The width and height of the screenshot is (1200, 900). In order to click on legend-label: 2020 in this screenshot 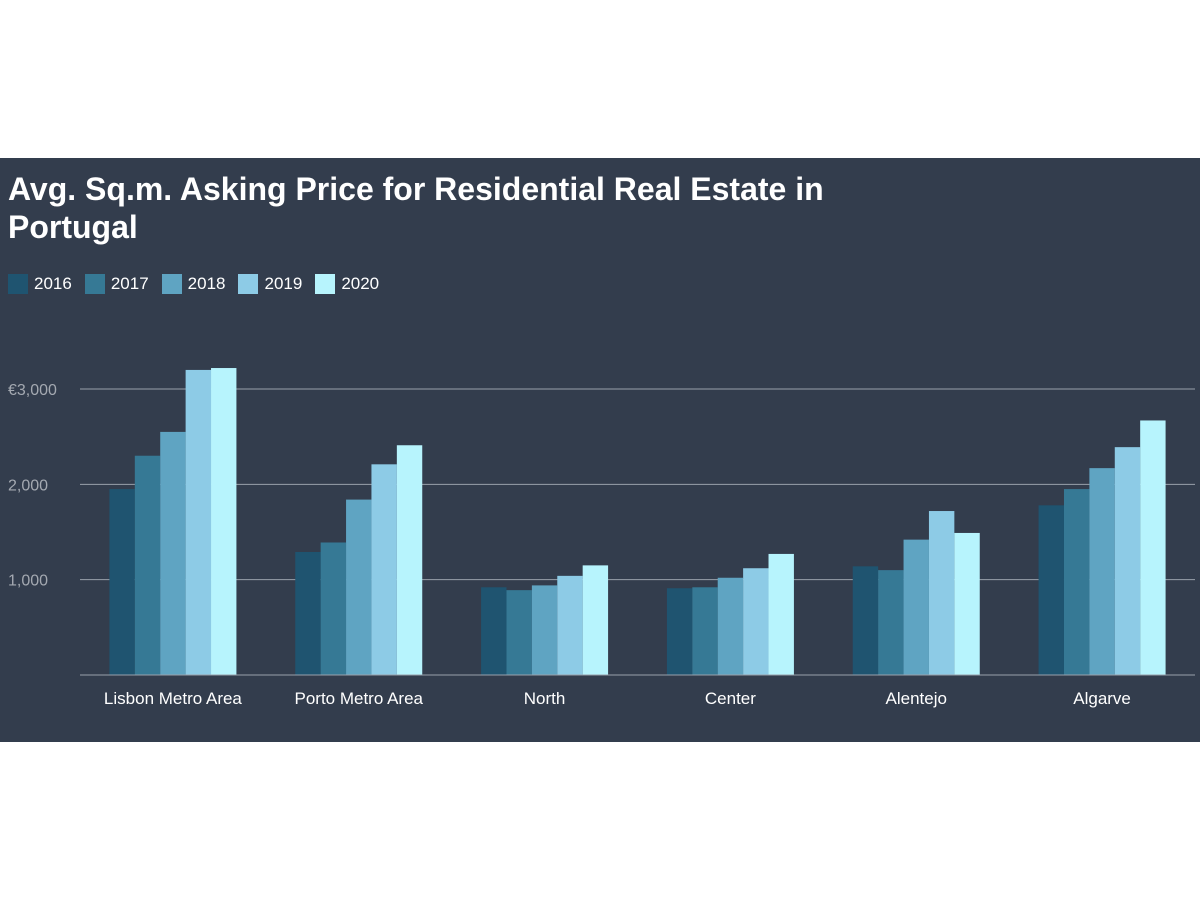, I will do `click(360, 283)`.